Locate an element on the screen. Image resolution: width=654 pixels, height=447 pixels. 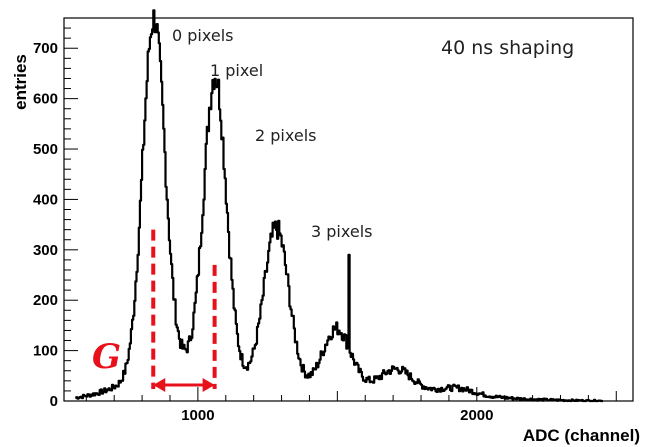
gain-arrow-head-right is located at coordinates (208, 385).